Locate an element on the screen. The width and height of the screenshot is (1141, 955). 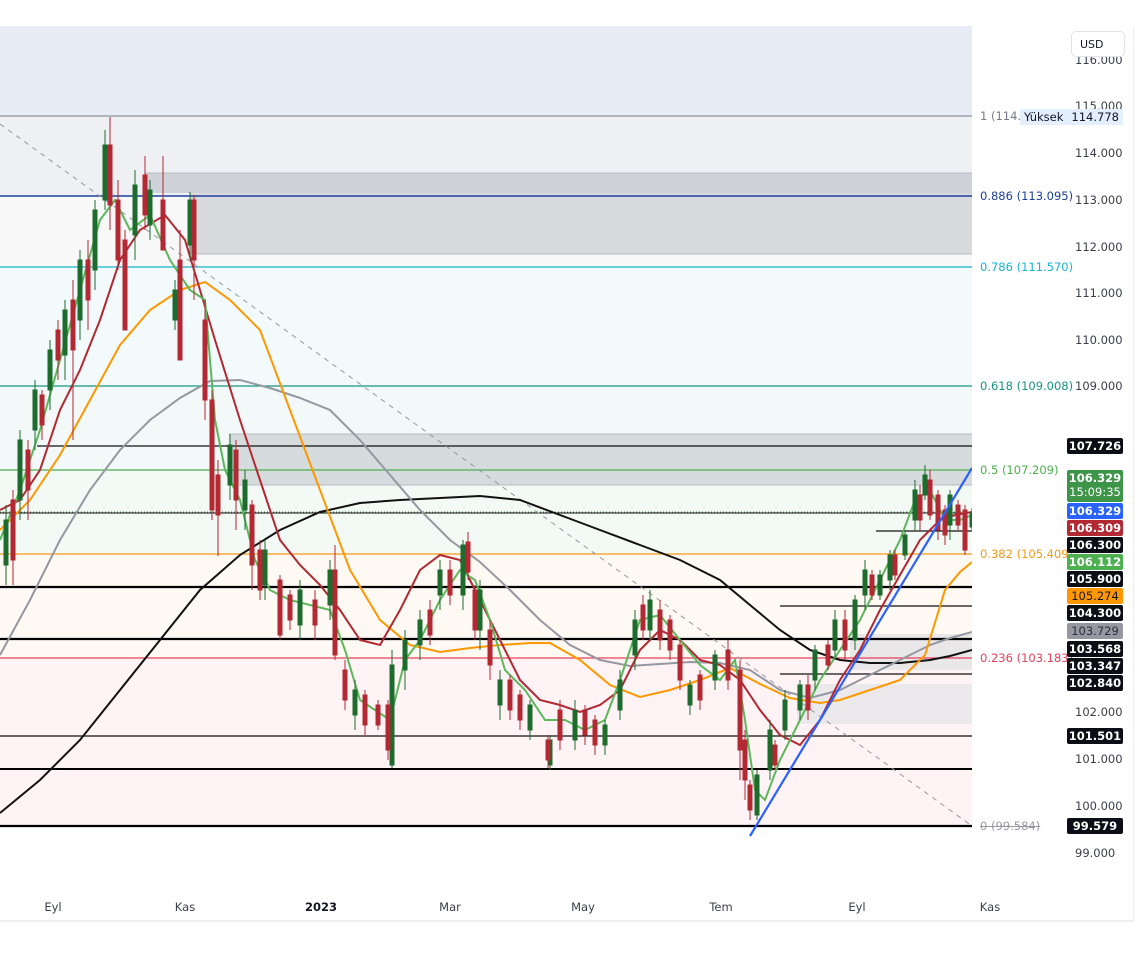
price-badge-ma-fast: 106.112 is located at coordinates (1095, 562).